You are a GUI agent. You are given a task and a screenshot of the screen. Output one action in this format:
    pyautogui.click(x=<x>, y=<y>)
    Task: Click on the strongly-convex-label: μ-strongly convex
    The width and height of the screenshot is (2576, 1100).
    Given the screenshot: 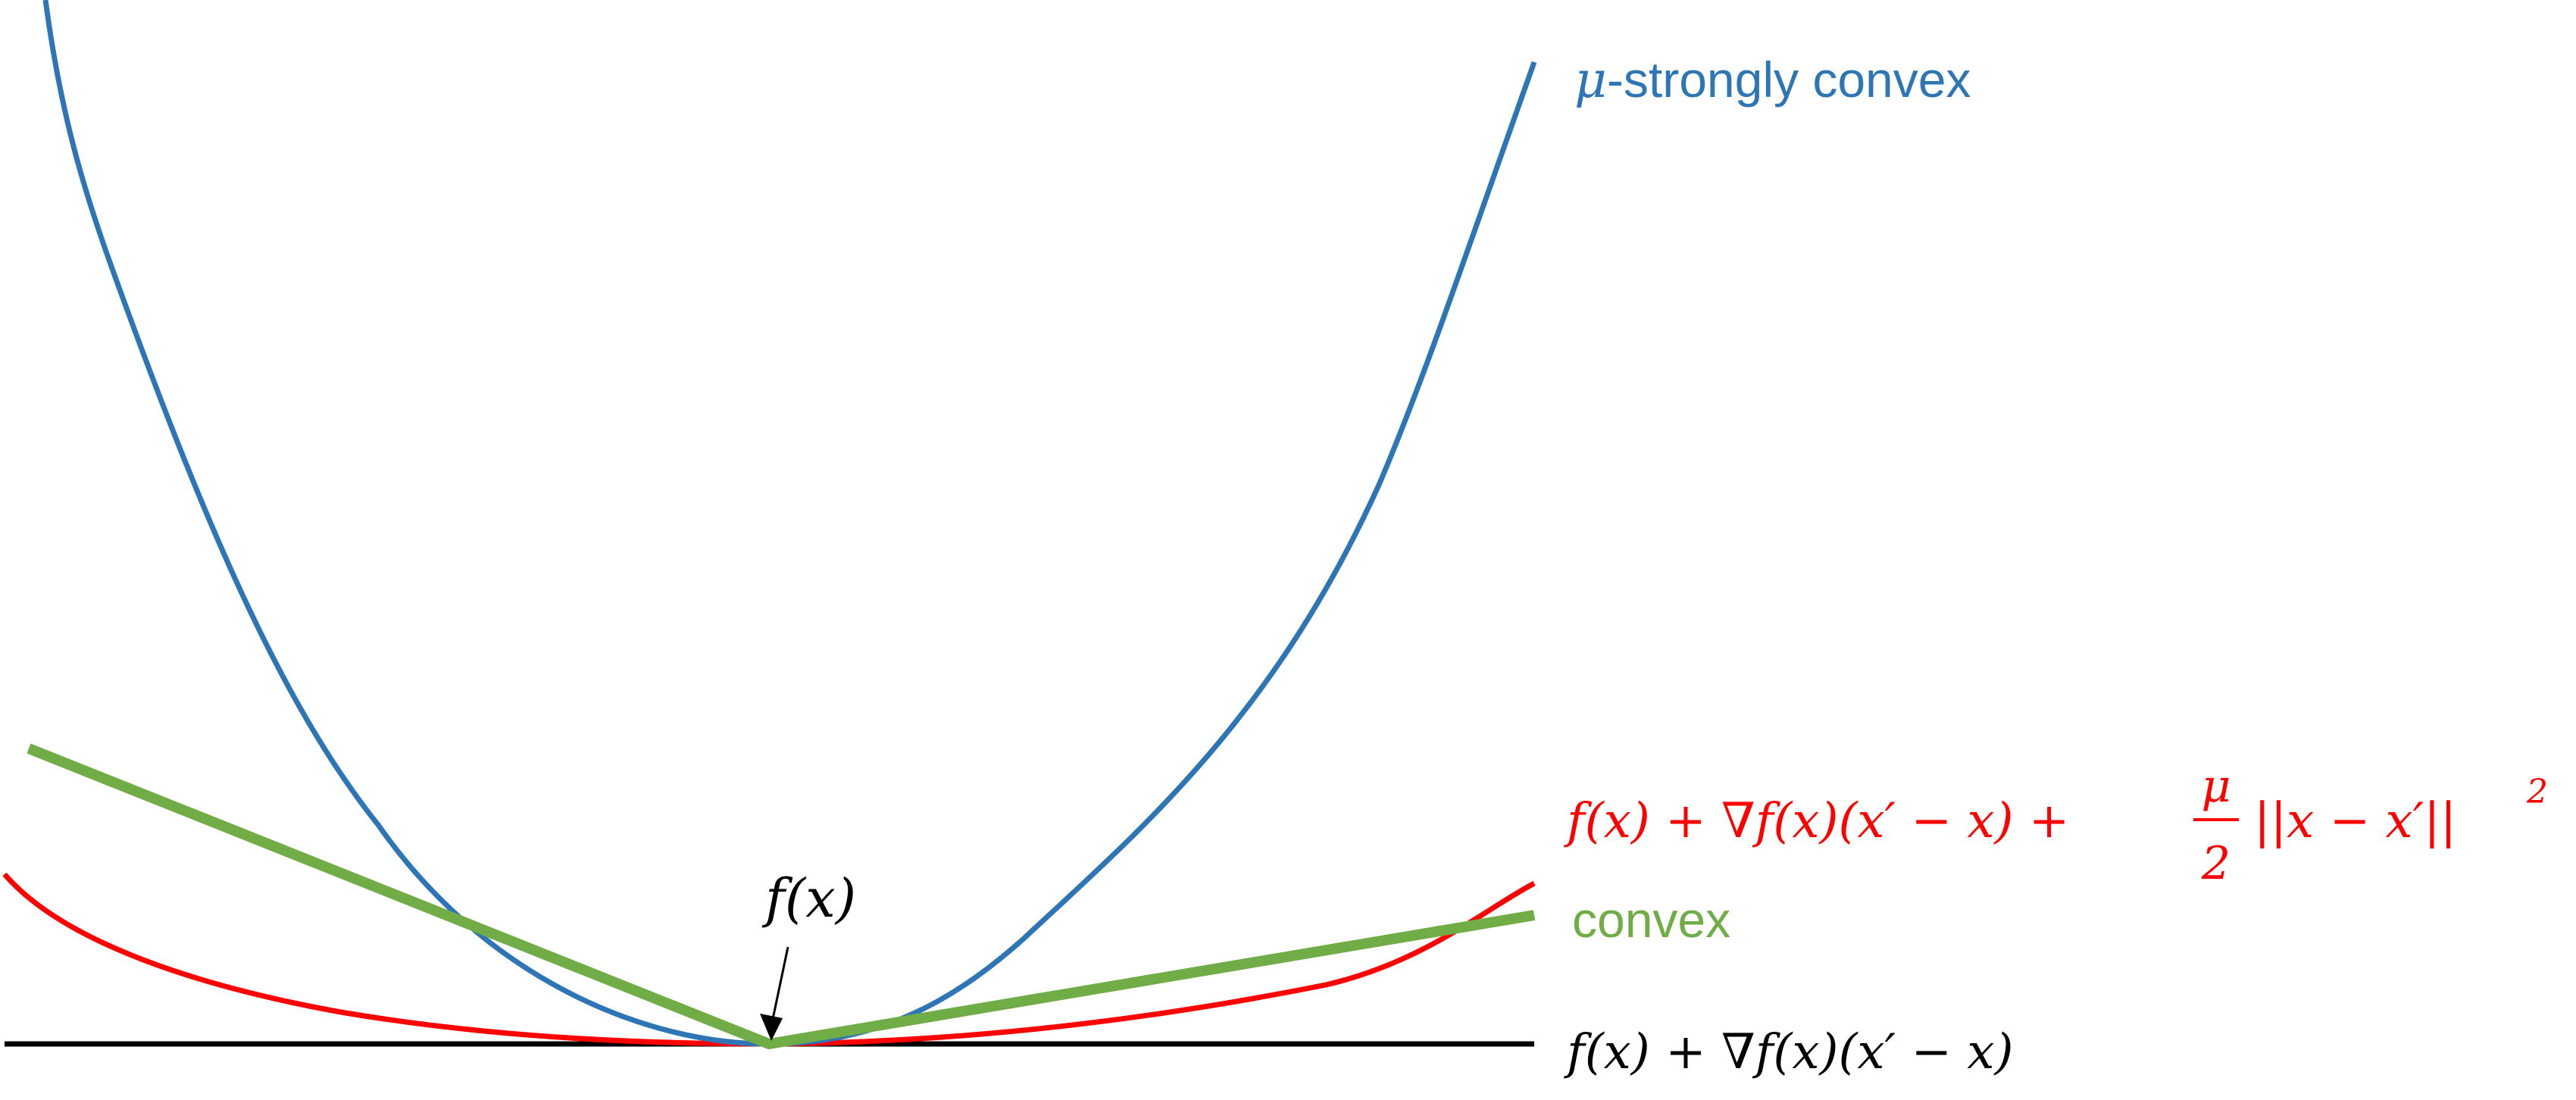 What is the action you would take?
    pyautogui.click(x=1773, y=80)
    